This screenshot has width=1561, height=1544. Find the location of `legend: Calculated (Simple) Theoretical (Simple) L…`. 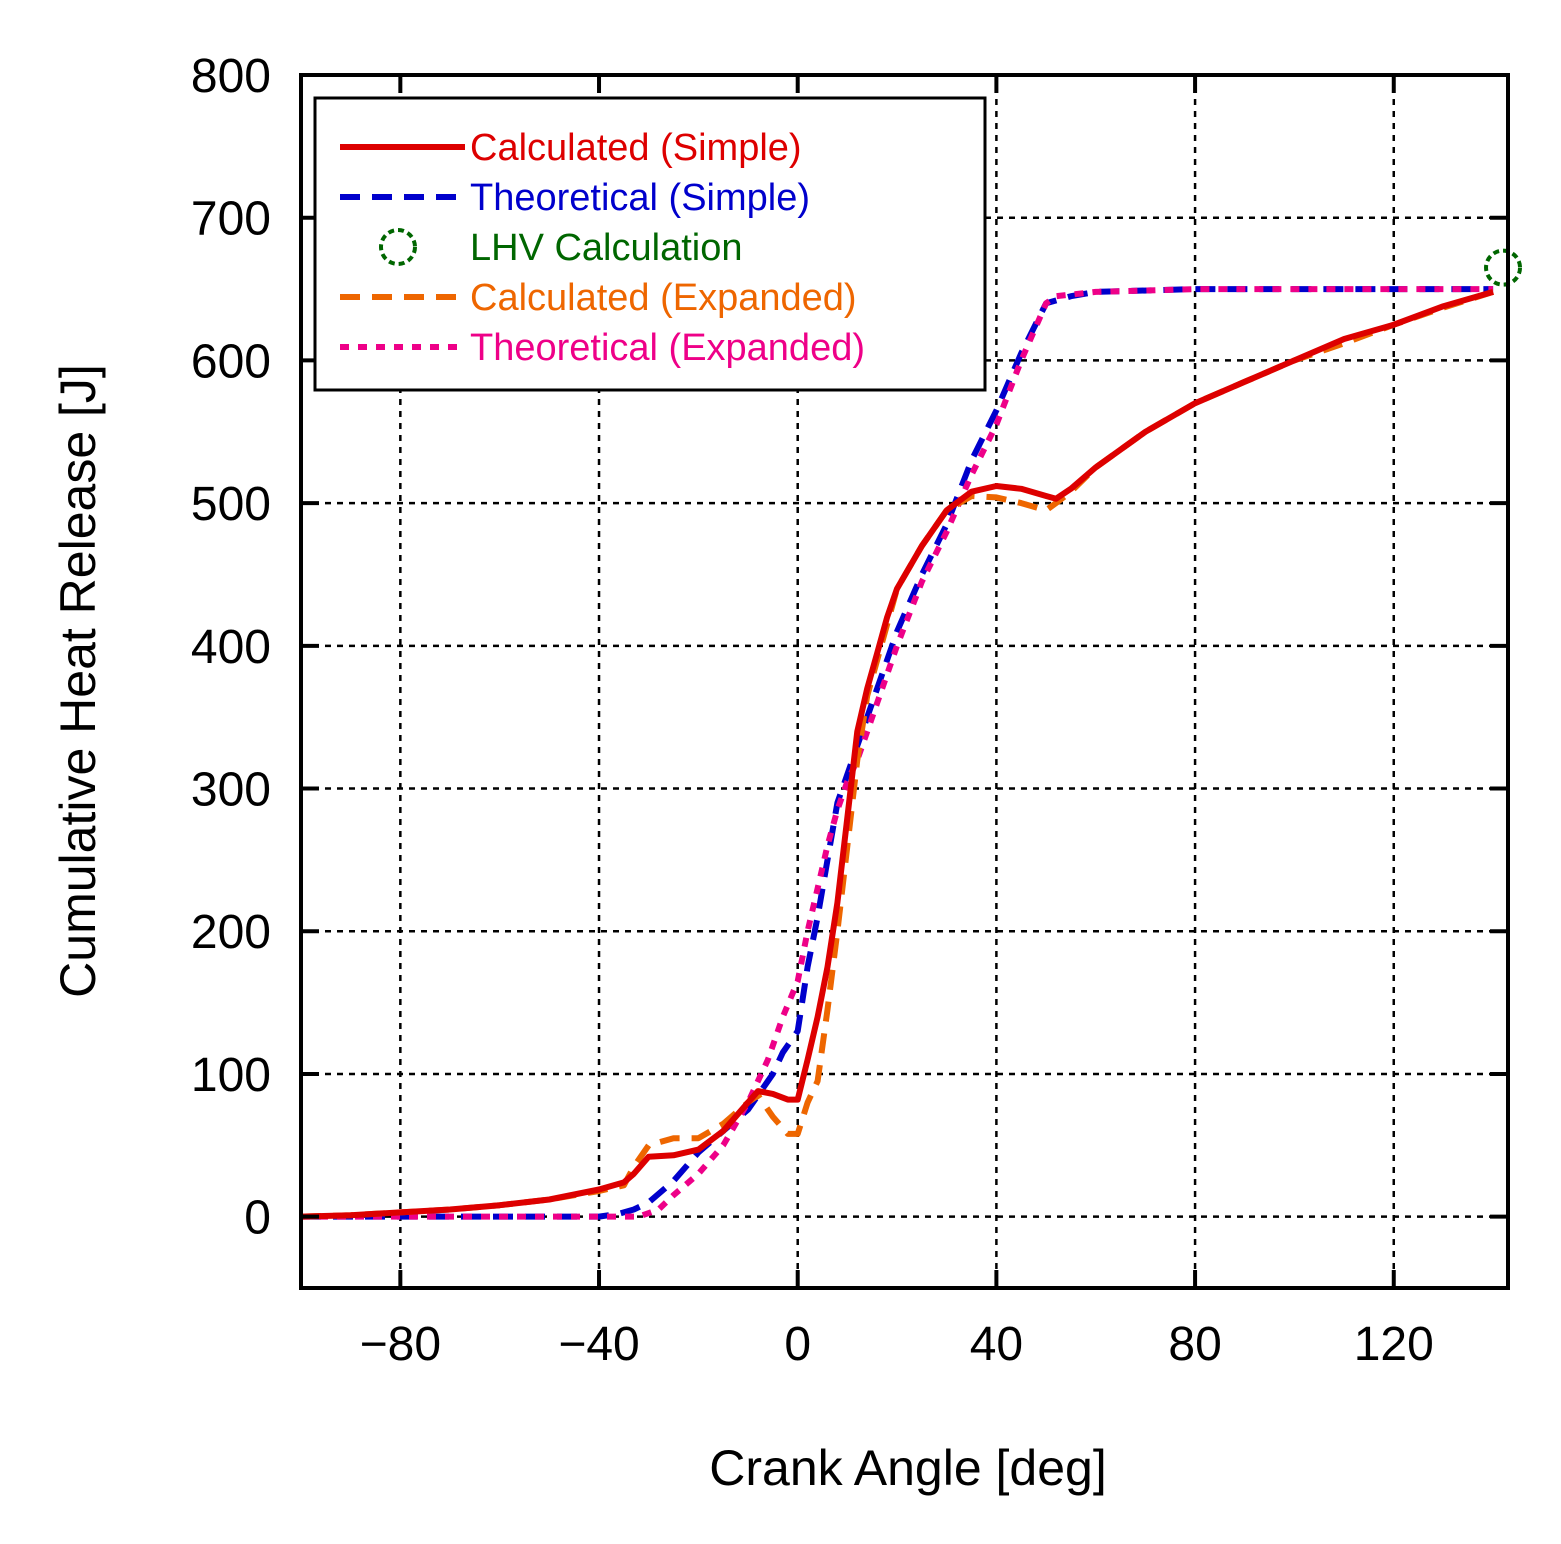

legend: Calculated (Simple) Theoretical (Simple) L… is located at coordinates (650, 244).